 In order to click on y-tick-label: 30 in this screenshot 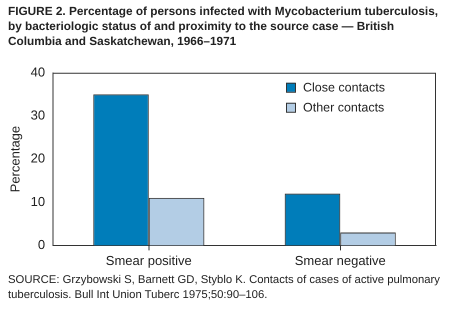, I will do `click(38, 115)`.